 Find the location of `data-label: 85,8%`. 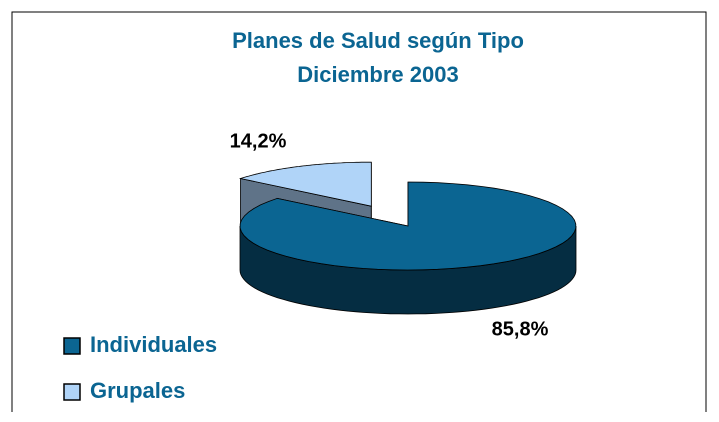

data-label: 85,8% is located at coordinates (520, 329).